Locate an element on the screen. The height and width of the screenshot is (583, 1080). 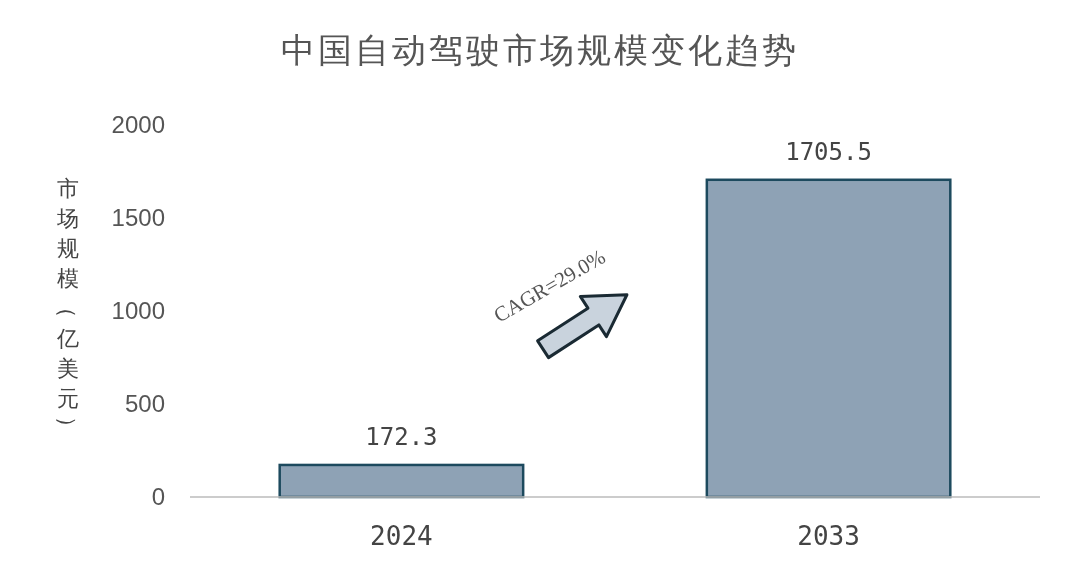
text: 市场规模（亿美元） is located at coordinates (67, 307).